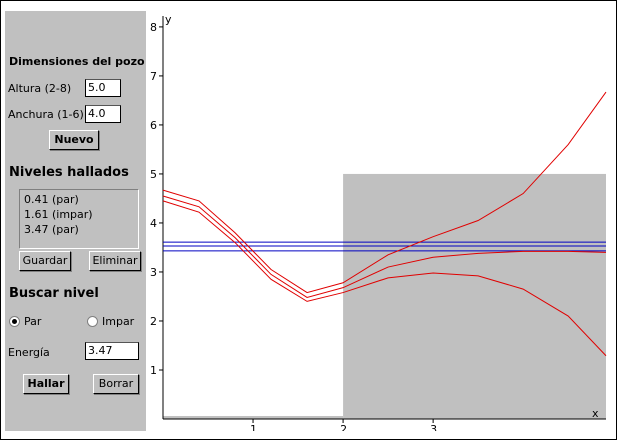 The image size is (617, 440). Describe the element at coordinates (112, 351) in the screenshot. I see `energy-input: 3.47` at that location.